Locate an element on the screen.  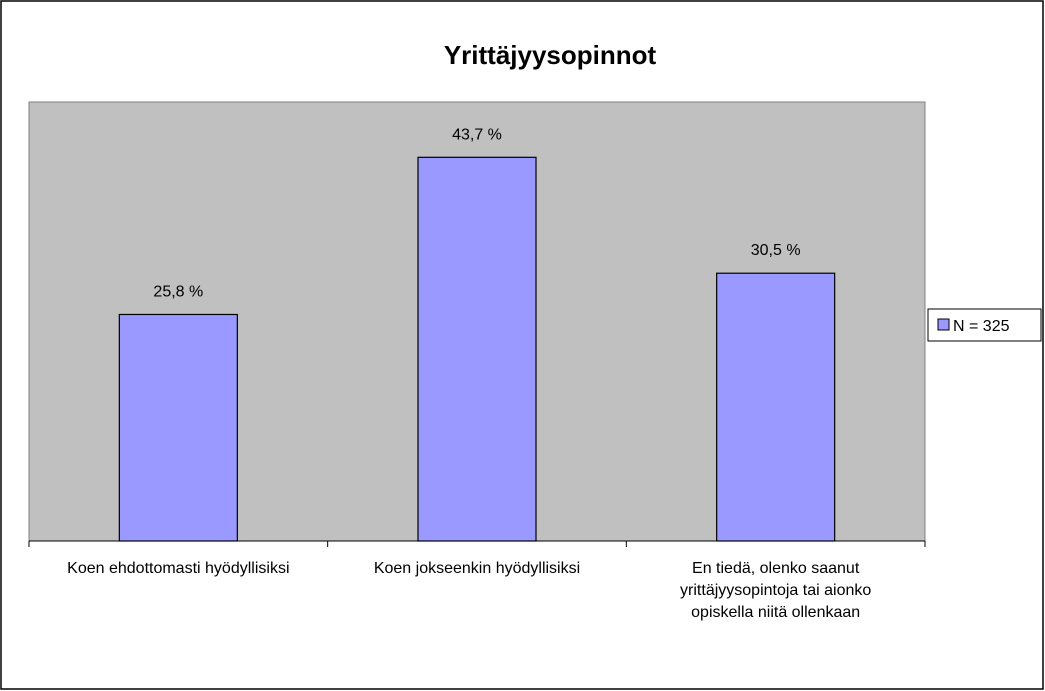
x-tick-label: Koen ehdottomasti hyödyllisiksi is located at coordinates (178, 568).